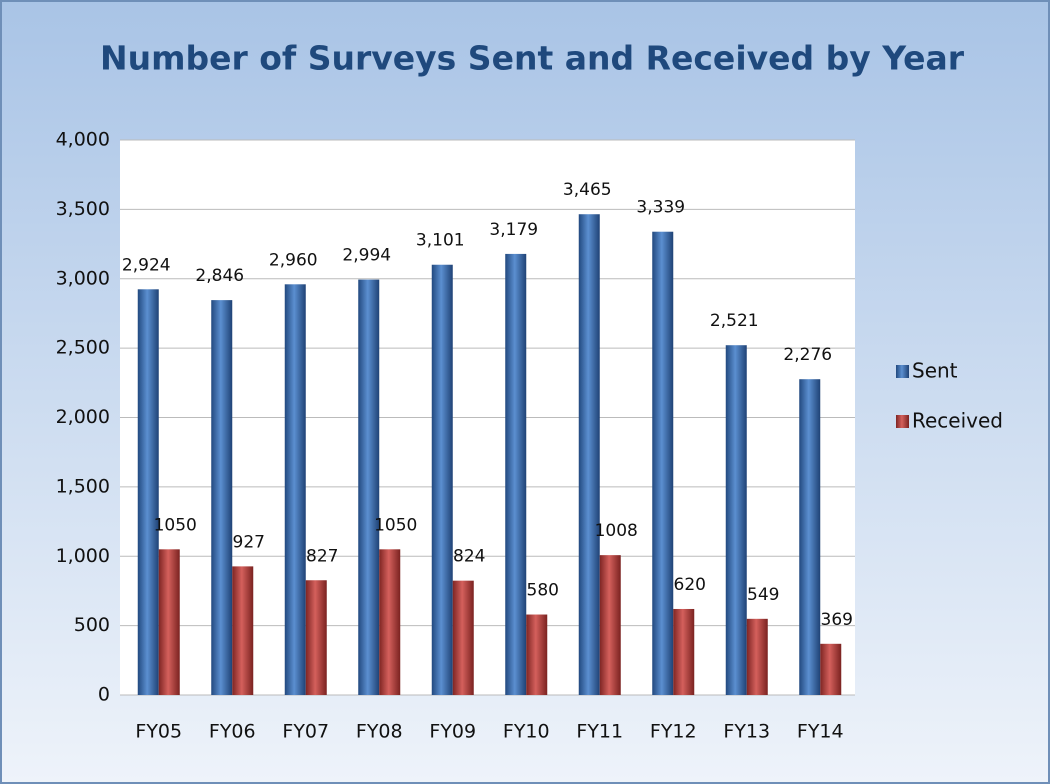  What do you see at coordinates (469, 557) in the screenshot?
I see `data-label: 824` at bounding box center [469, 557].